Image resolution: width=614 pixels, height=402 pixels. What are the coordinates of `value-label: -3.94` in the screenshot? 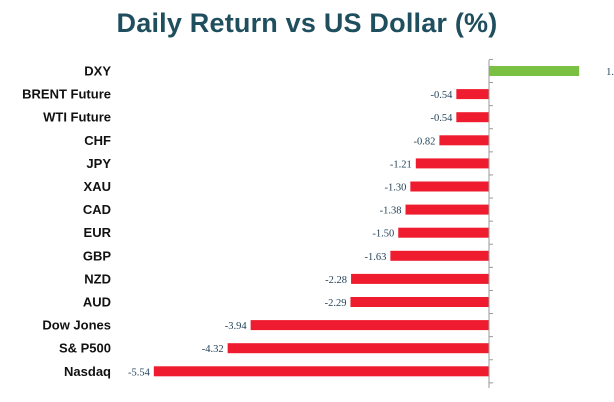 It's located at (236, 326).